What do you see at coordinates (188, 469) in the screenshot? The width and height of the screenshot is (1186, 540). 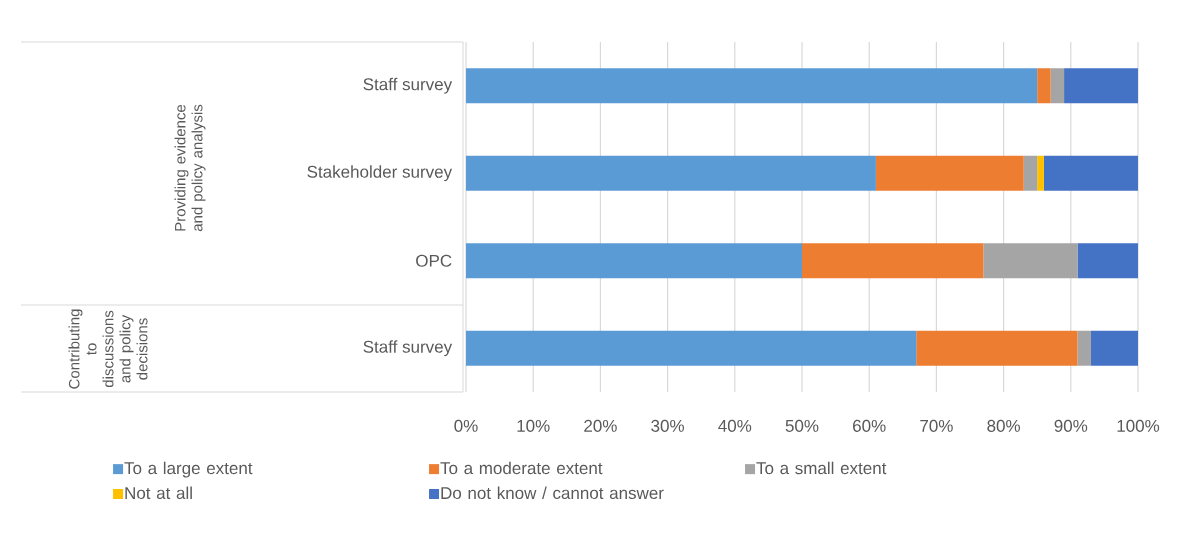 I see `legend-label: To a large extent` at bounding box center [188, 469].